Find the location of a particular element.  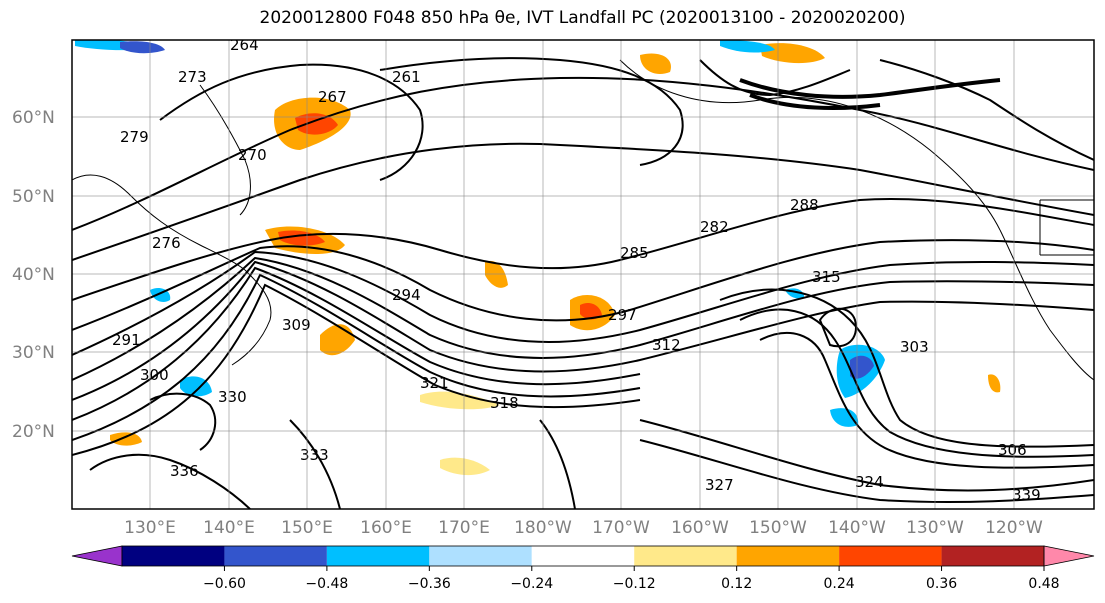

contour-label: 303 is located at coordinates (914, 347).